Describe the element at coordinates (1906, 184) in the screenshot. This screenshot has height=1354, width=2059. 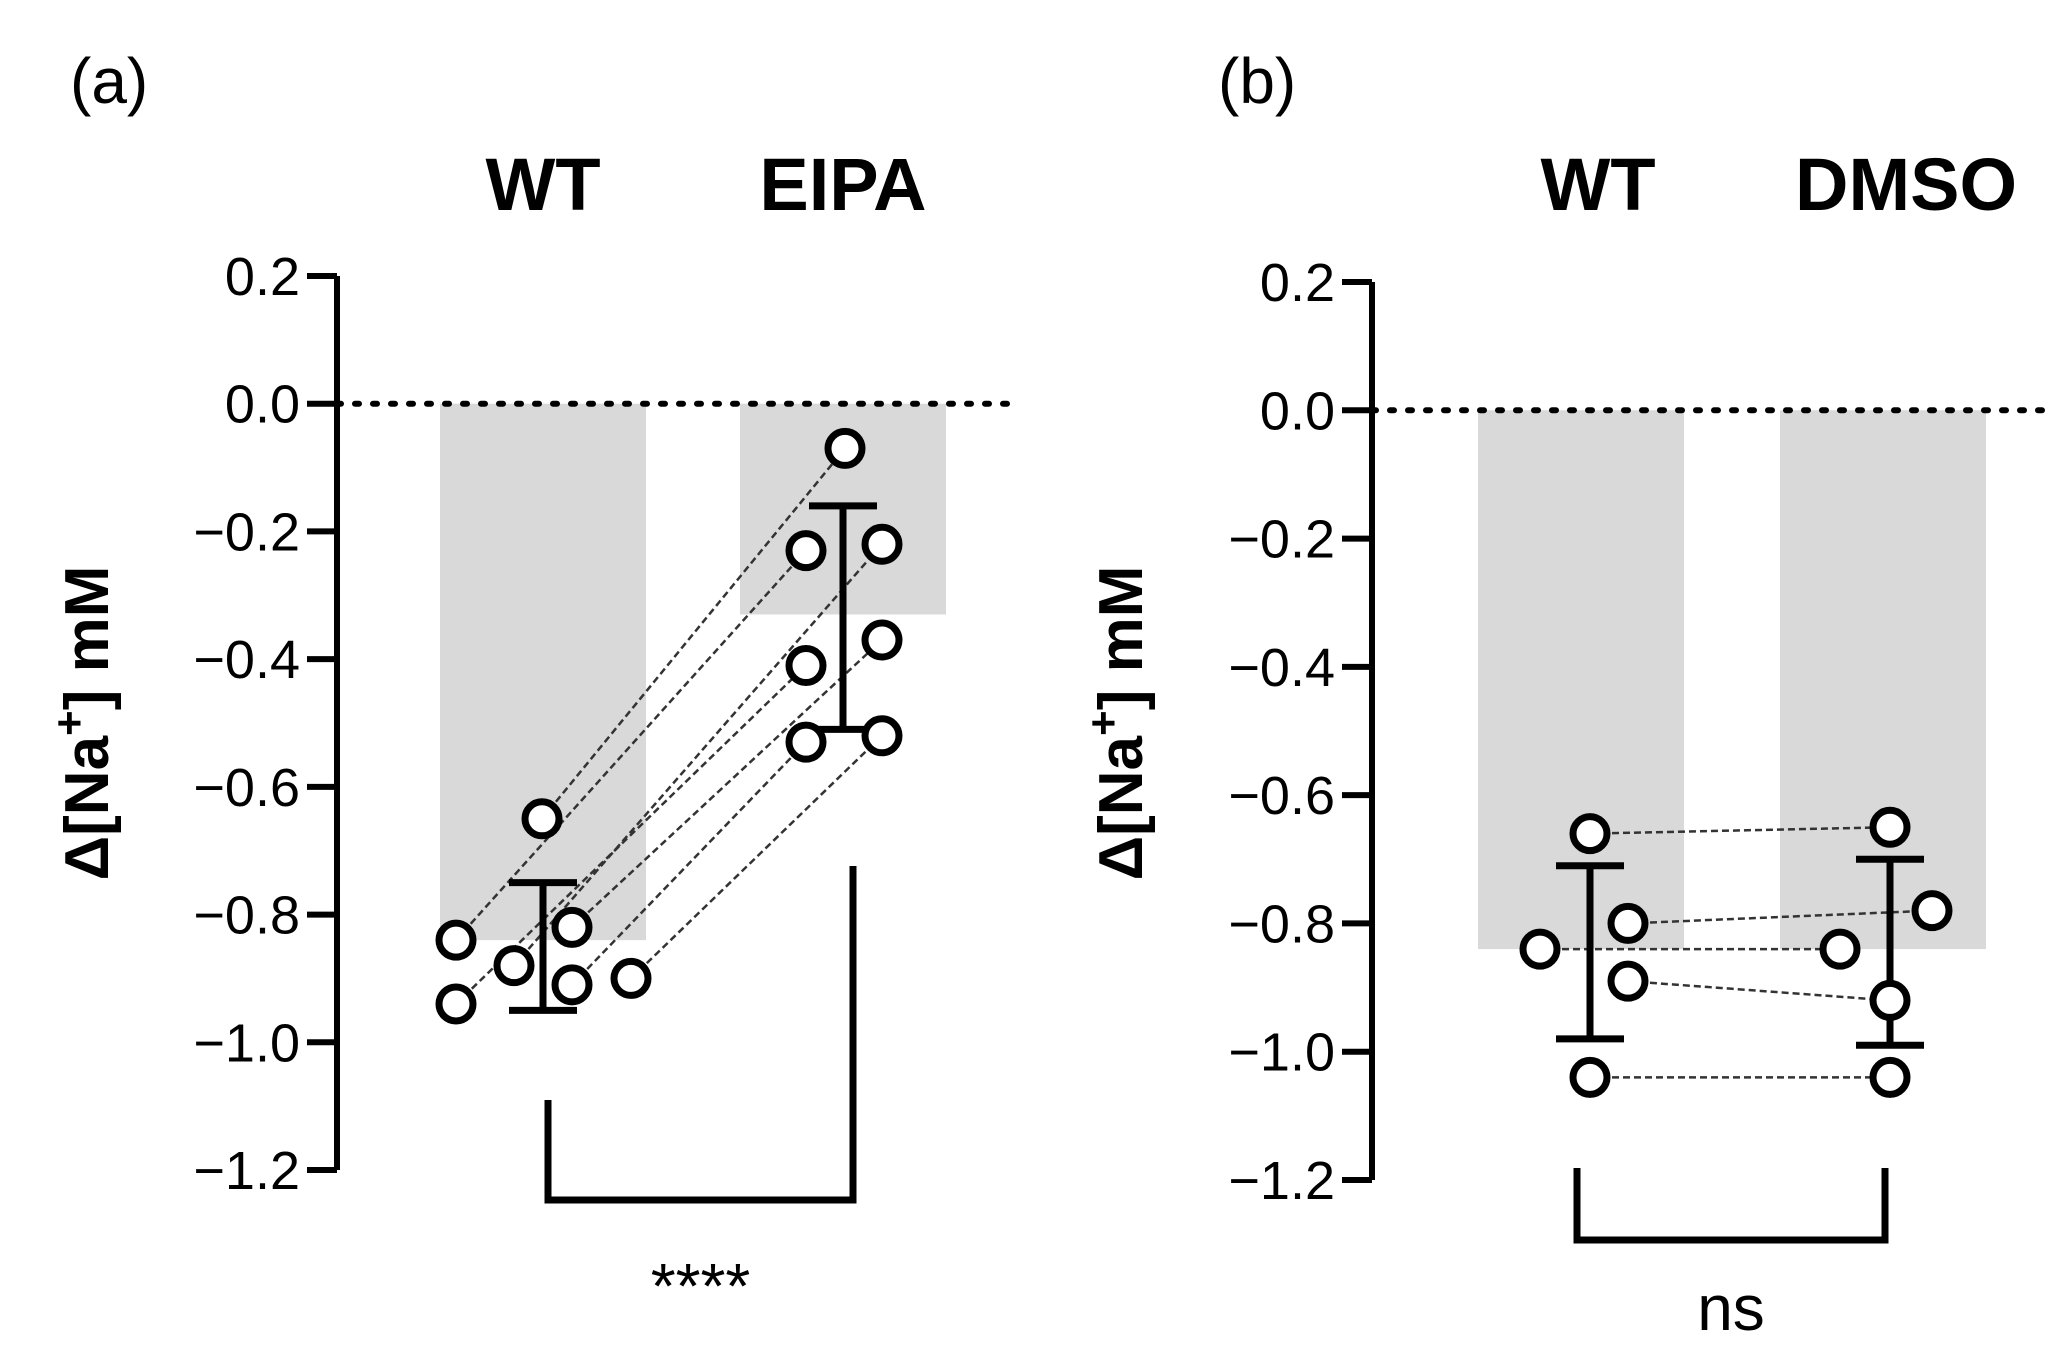
I see `category-label-dmso: DMSO` at that location.